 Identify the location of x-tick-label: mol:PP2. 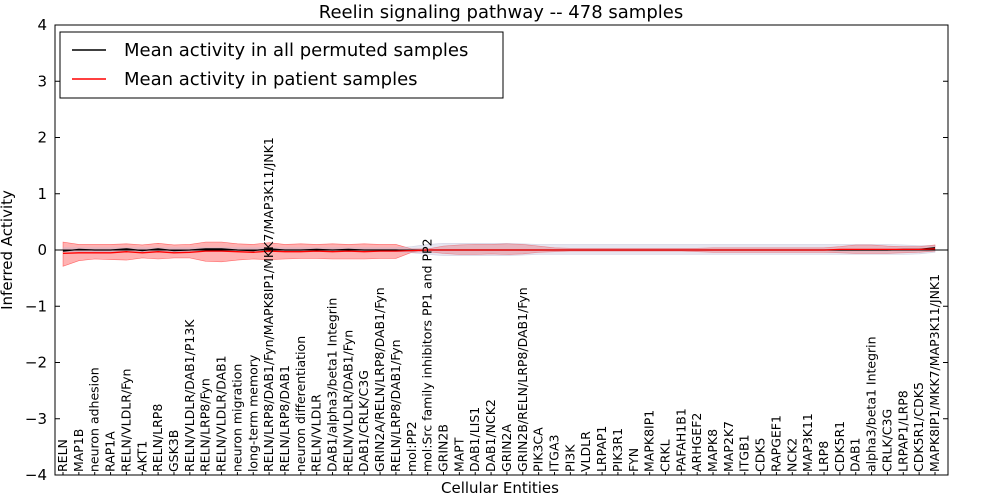
(411, 446).